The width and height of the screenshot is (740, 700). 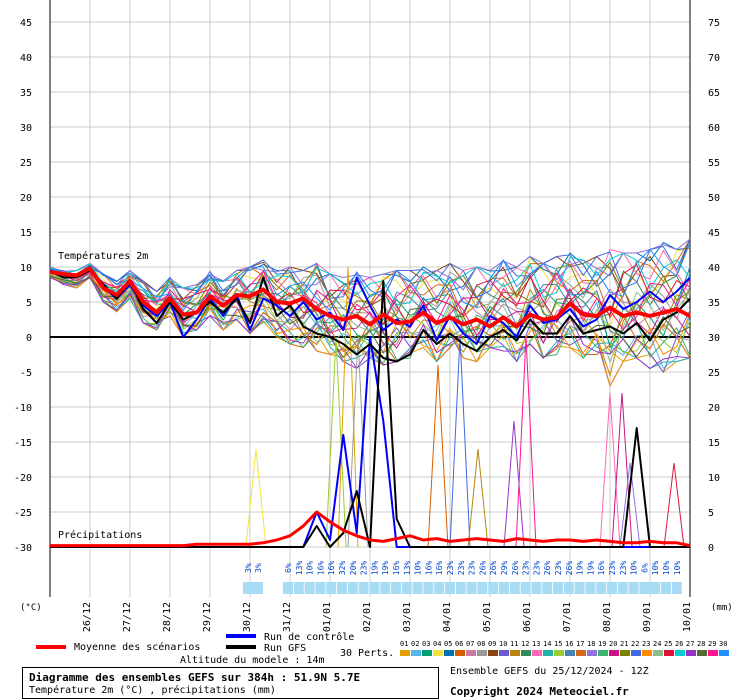 What do you see at coordinates (602, 644) in the screenshot?
I see `member-number: 19` at bounding box center [602, 644].